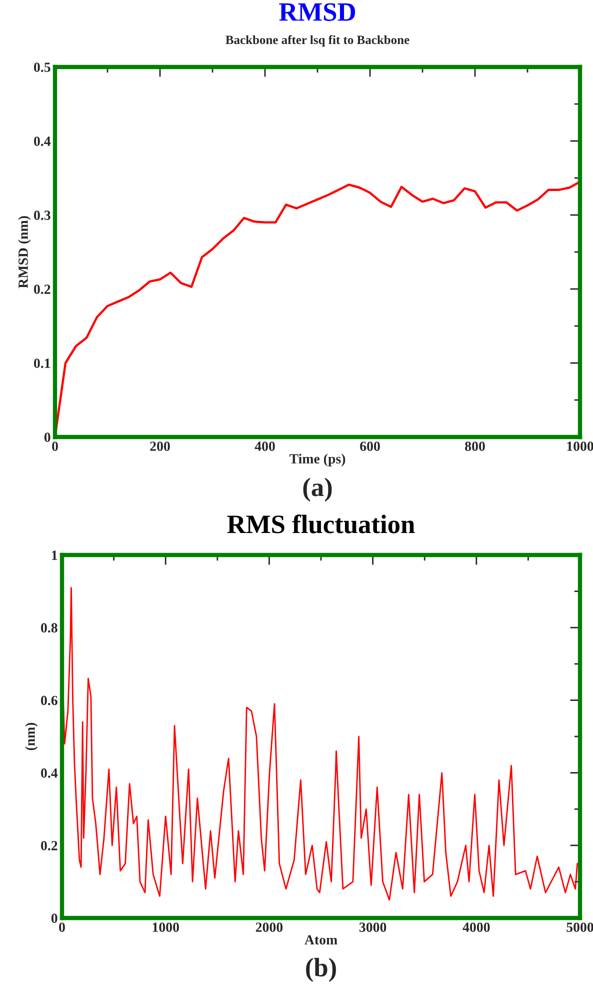 The height and width of the screenshot is (991, 593). I want to click on y-tick-label: 1, so click(55, 555).